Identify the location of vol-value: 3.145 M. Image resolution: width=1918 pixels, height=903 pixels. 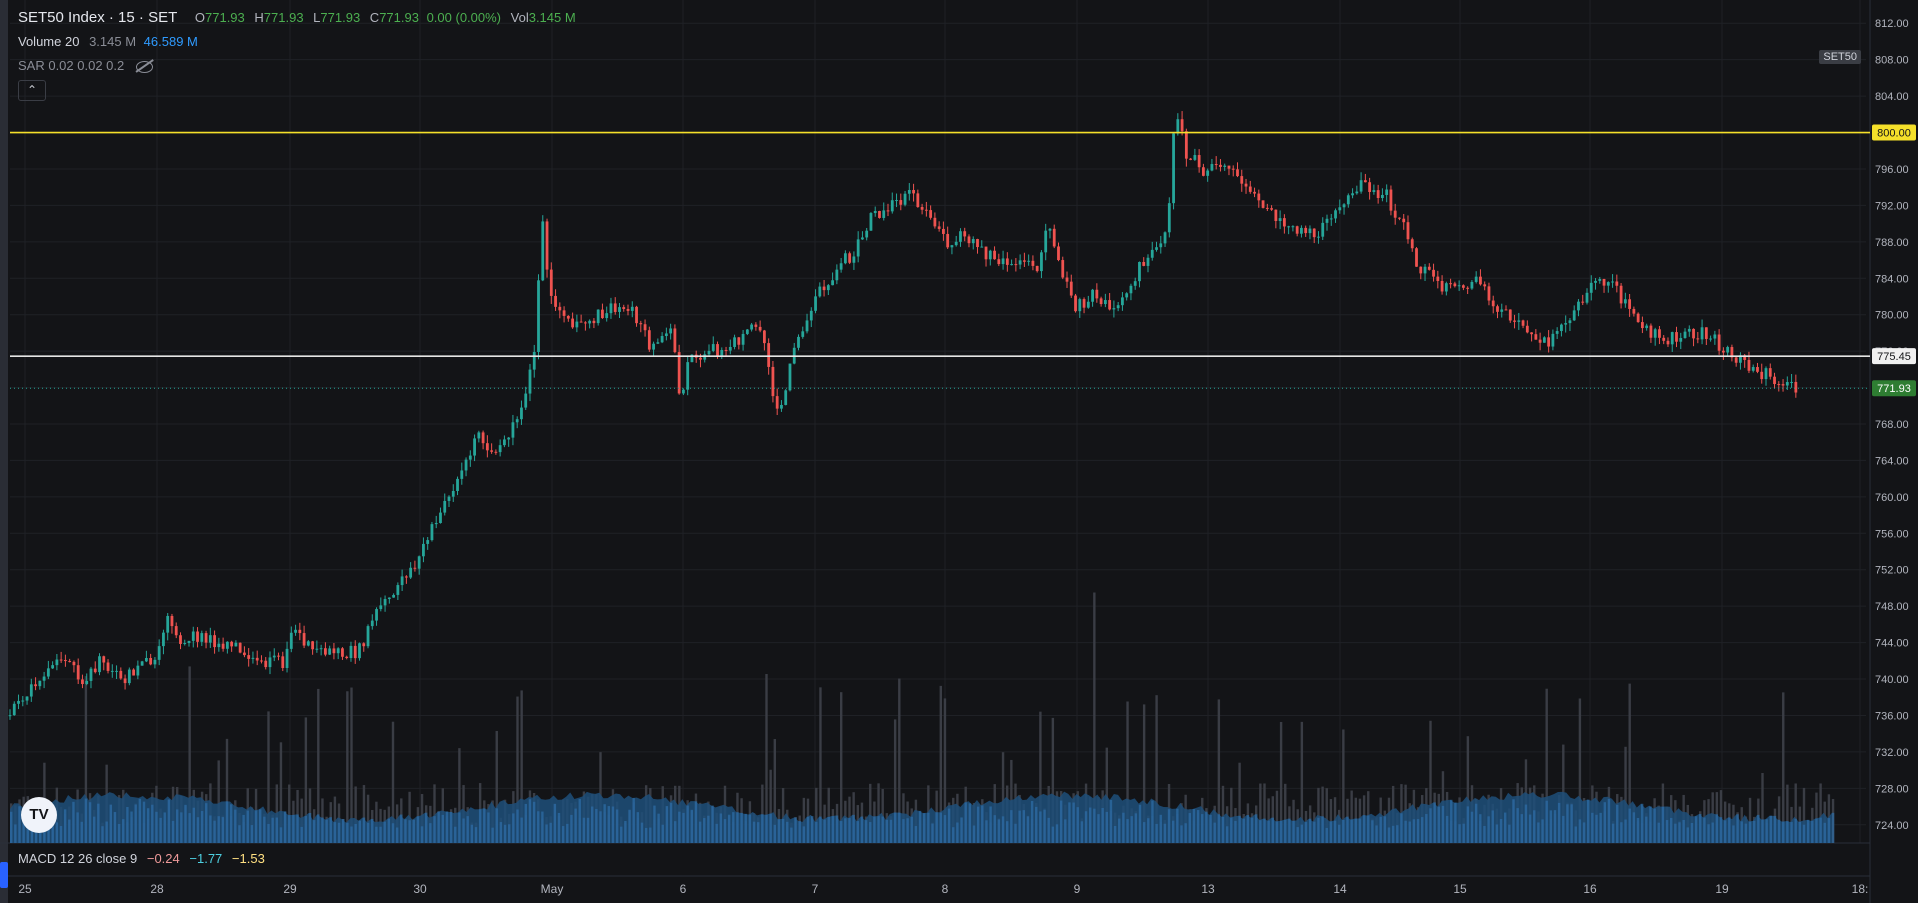
(552, 17).